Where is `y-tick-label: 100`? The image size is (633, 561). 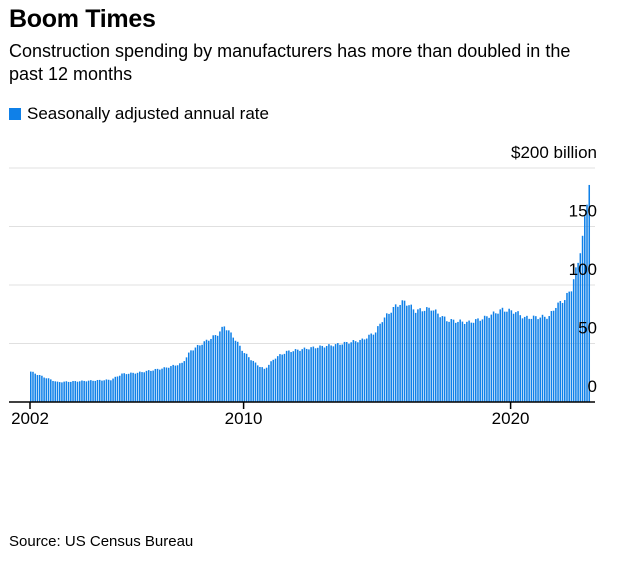
y-tick-label: 100 is located at coordinates (583, 269).